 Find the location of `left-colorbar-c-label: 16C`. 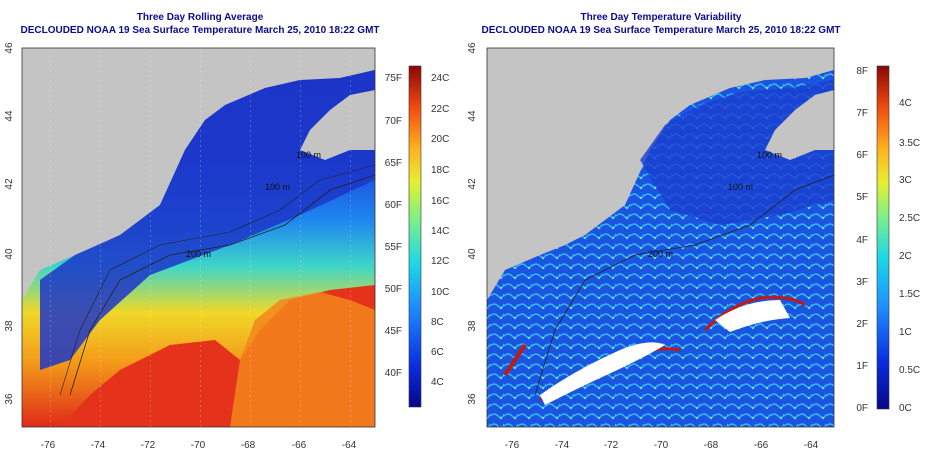

left-colorbar-c-label: 16C is located at coordinates (440, 201).